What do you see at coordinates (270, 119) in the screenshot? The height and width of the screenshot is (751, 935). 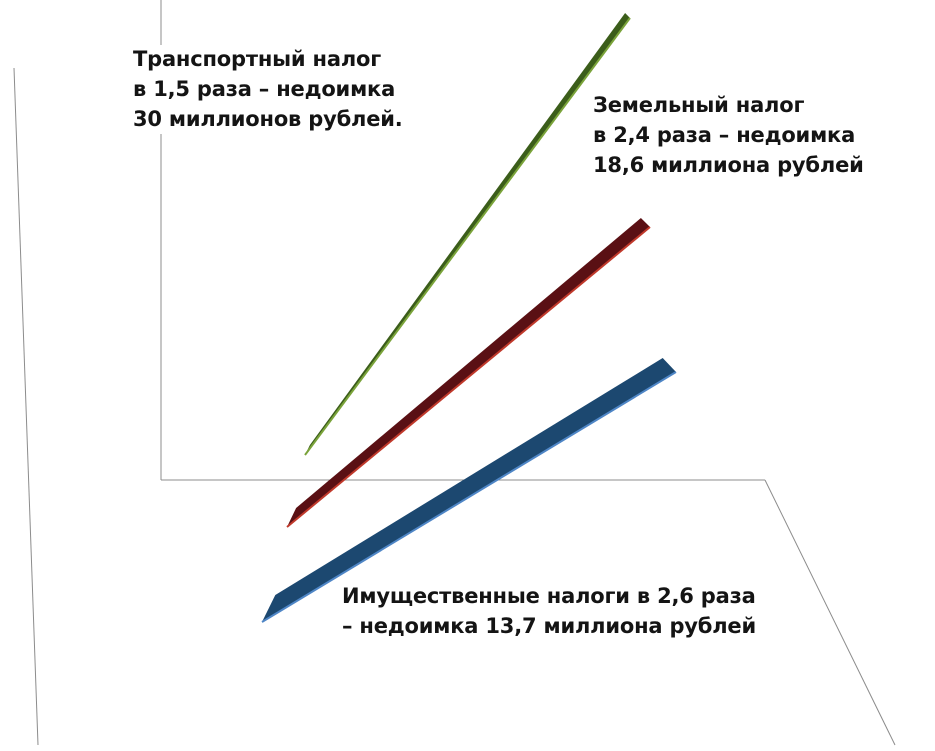 I see `annotation-transport-line-3: 30 миллионов рублей.` at bounding box center [270, 119].